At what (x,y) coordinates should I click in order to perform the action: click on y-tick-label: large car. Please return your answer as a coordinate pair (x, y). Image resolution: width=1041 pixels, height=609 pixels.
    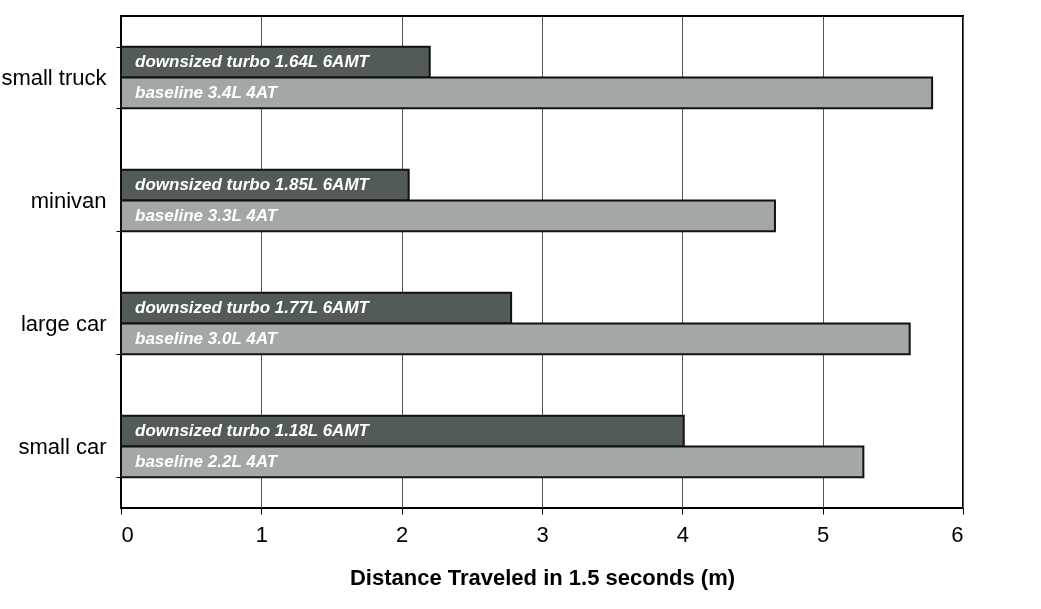
    Looking at the image, I should click on (63, 323).